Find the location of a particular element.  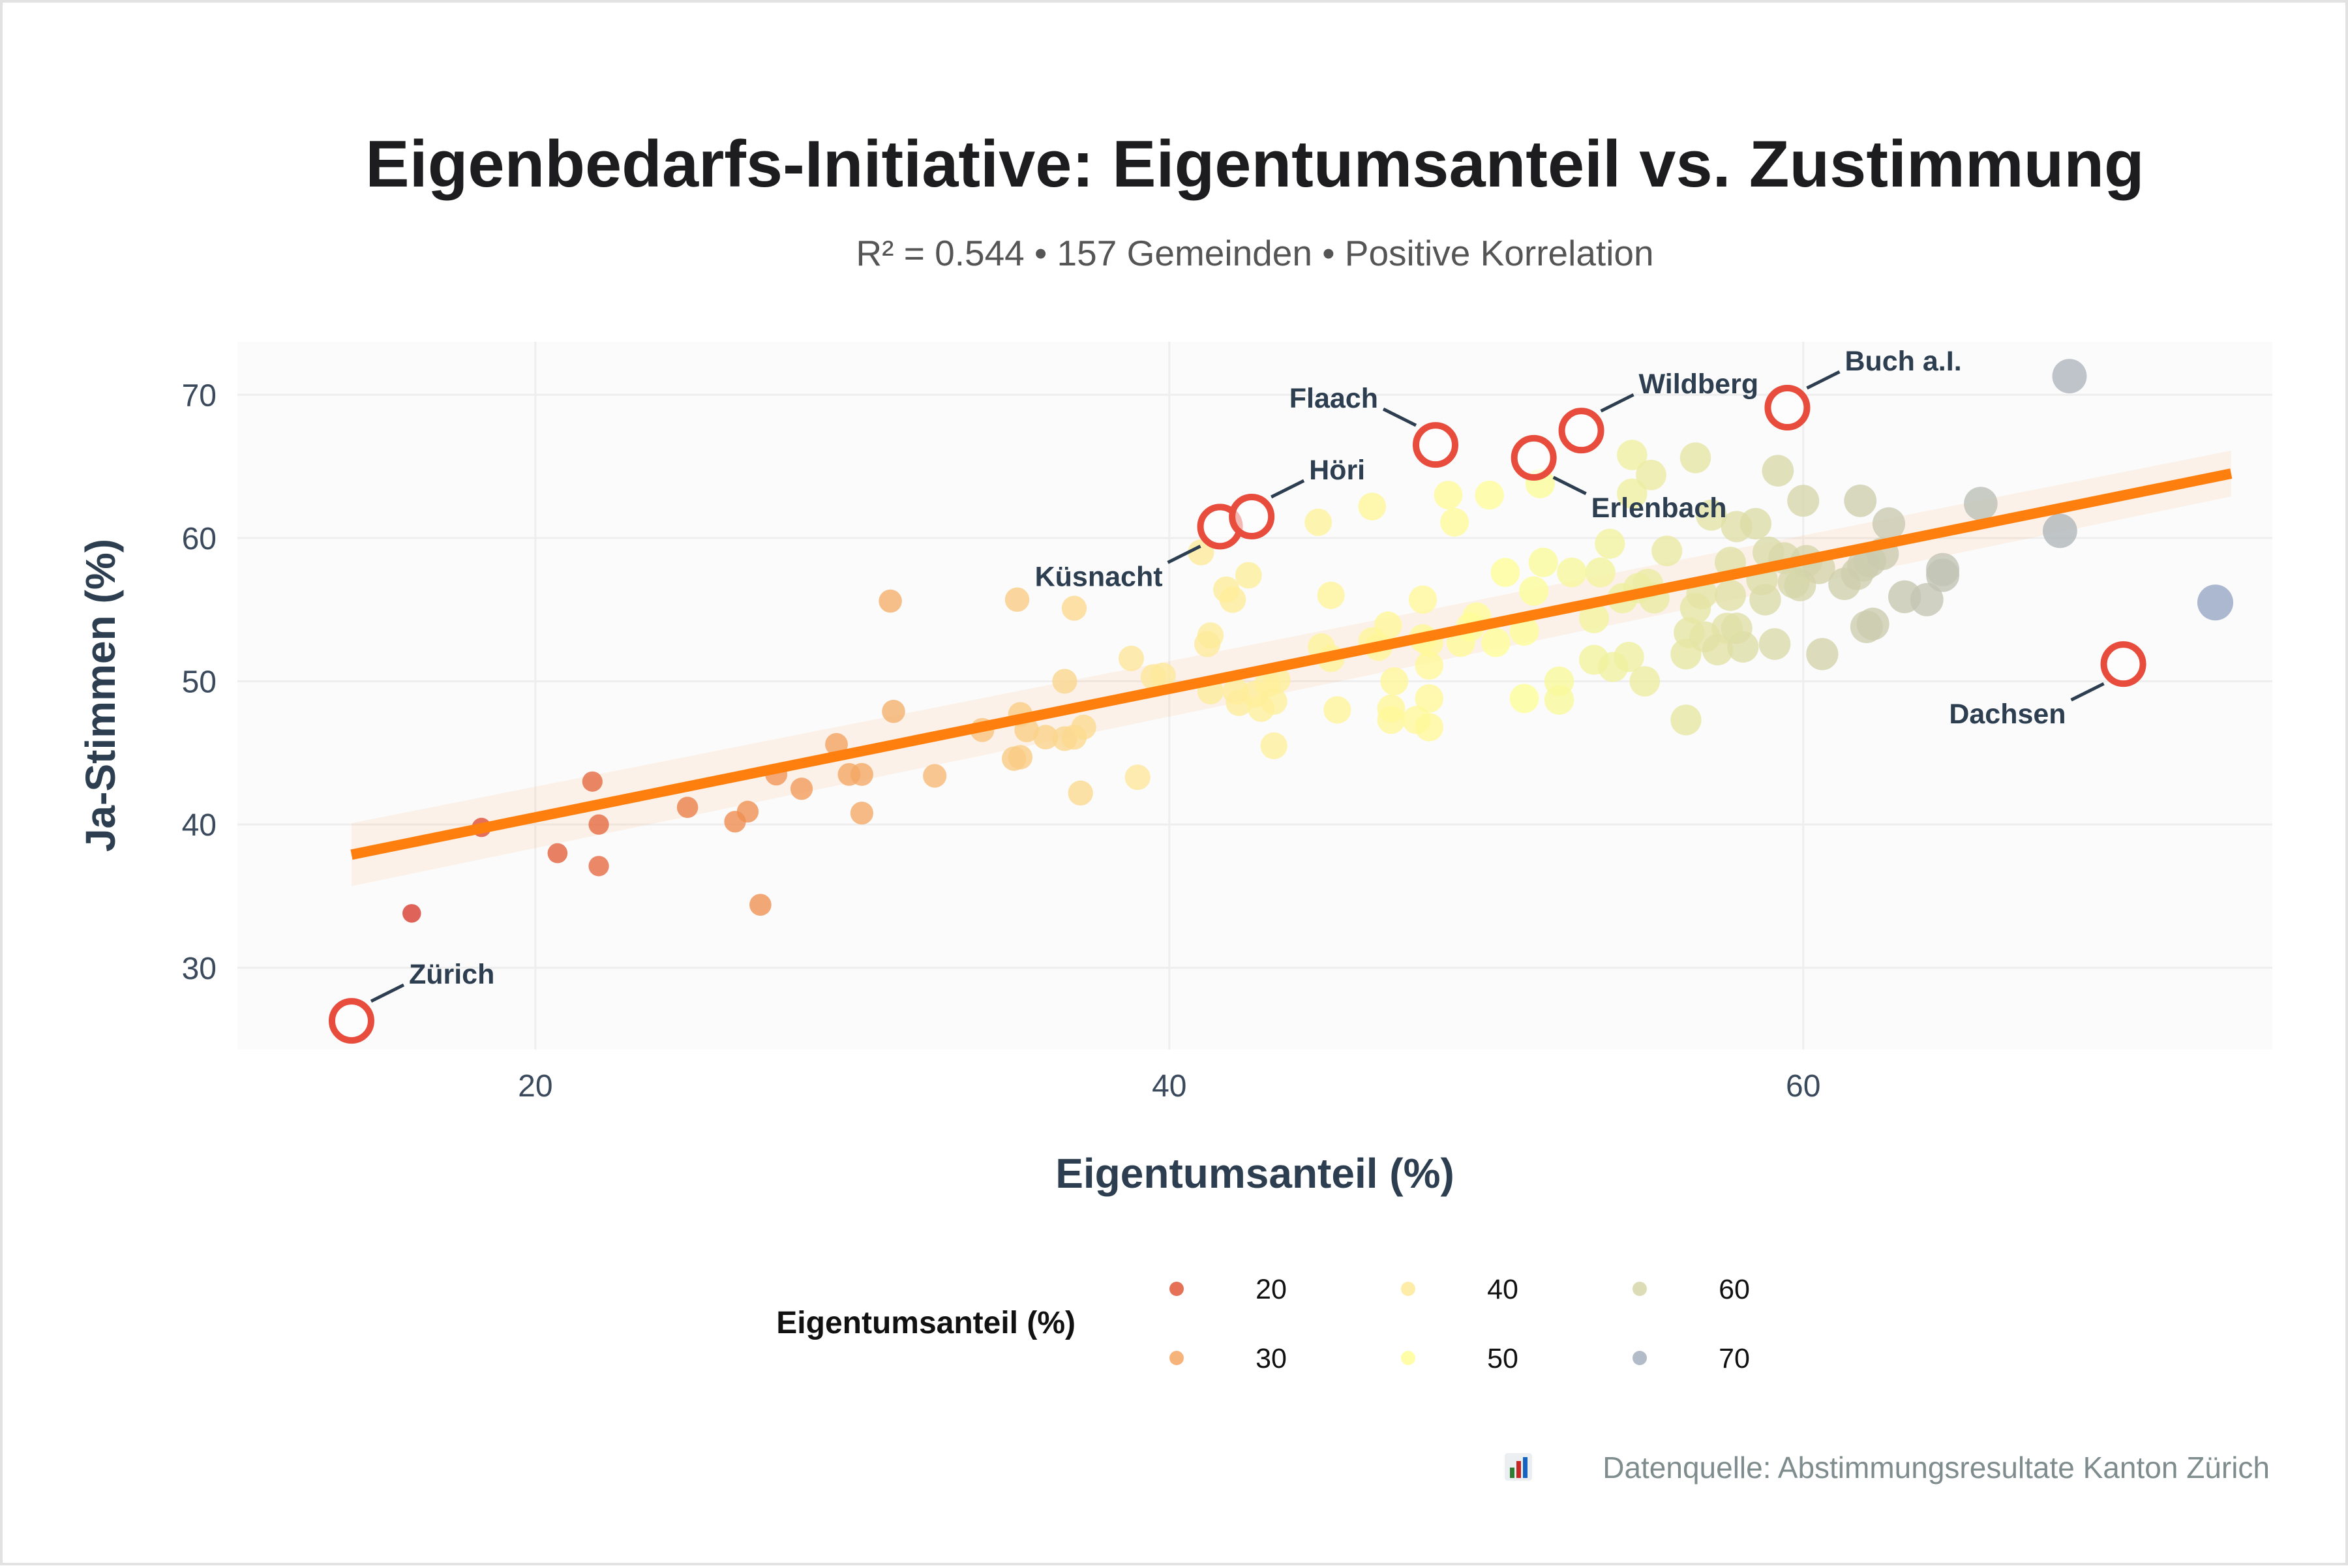

legend-label: 50 is located at coordinates (1502, 1358).